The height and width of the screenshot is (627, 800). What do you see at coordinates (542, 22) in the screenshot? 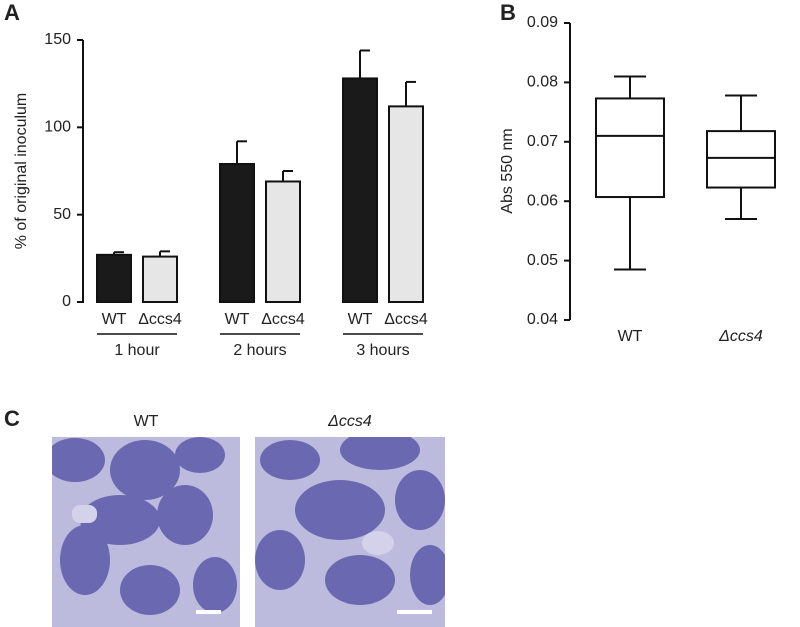
I see `y-tick-label: 0.09` at bounding box center [542, 22].